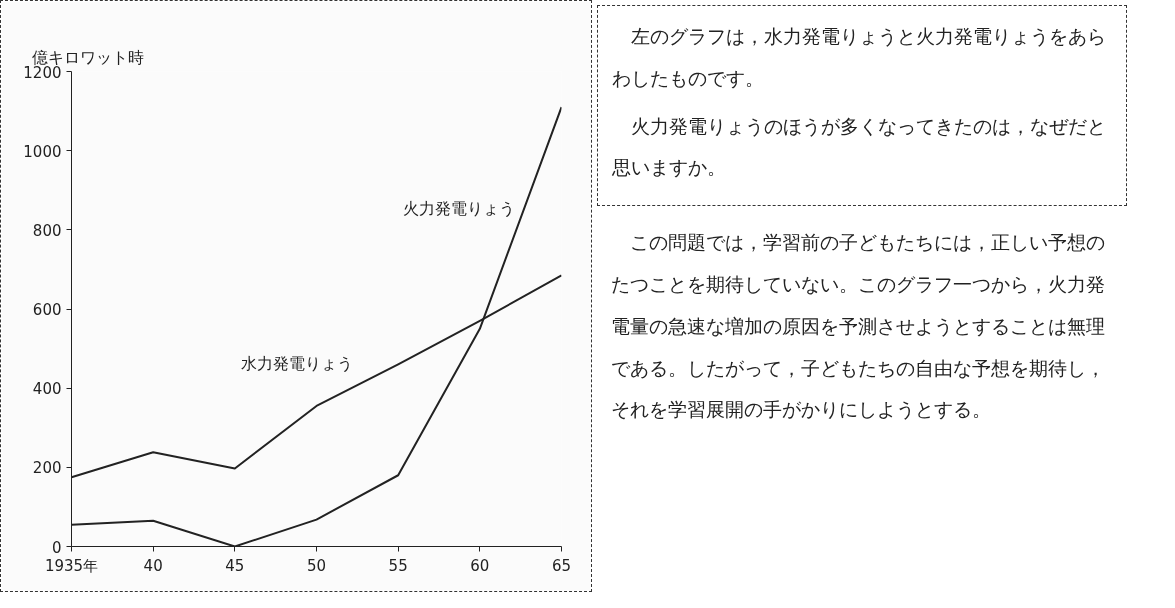 The width and height of the screenshot is (1175, 608). Describe the element at coordinates (47, 230) in the screenshot. I see `y-tick-label: 800` at that location.